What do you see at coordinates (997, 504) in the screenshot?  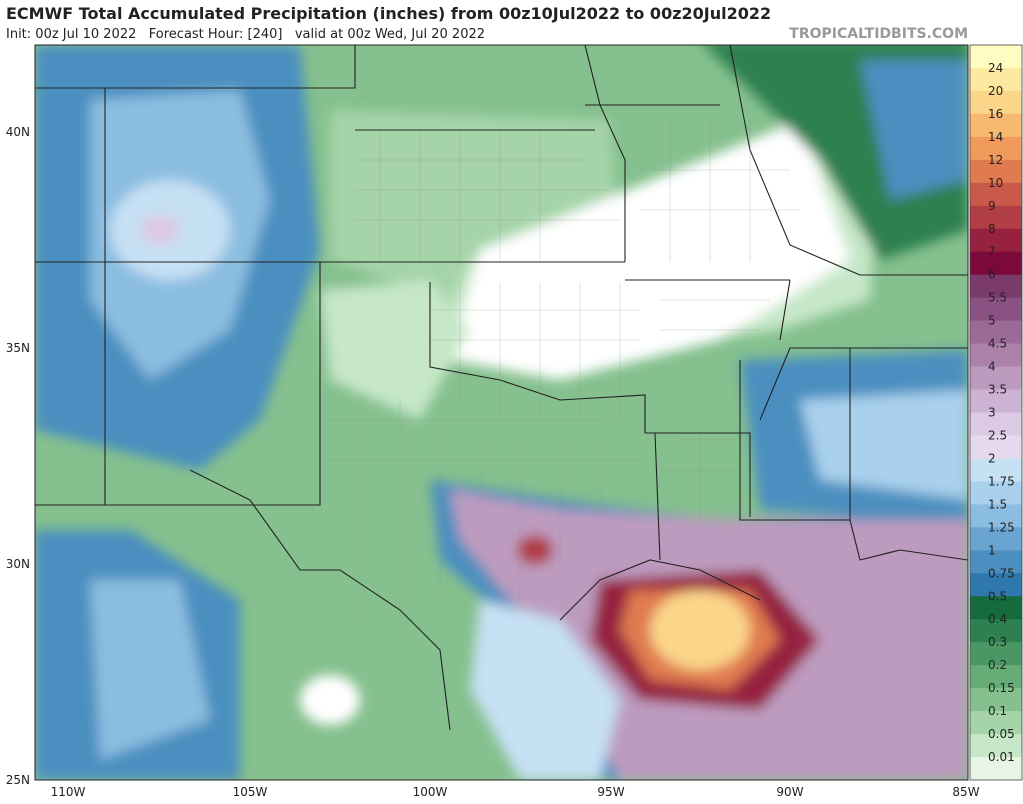 I see `colorbar-label: 1.5` at bounding box center [997, 504].